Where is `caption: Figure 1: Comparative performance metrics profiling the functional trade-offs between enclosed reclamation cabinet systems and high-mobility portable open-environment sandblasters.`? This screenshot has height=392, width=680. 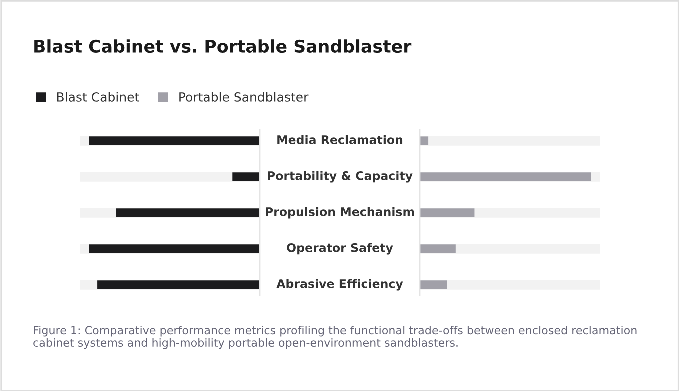
caption: Figure 1: Comparative performance metrics profiling the functional trade-offs between enclosed reclamation cabinet systems and high-mobility portable open-environment sandblasters. is located at coordinates (335, 338).